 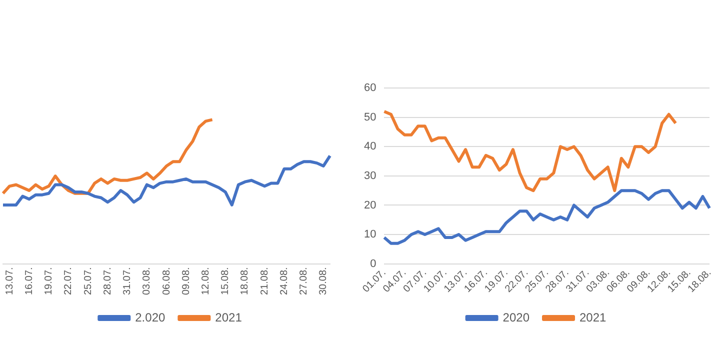 What do you see at coordinates (10, 281) in the screenshot?
I see `x-tick-label: 13.07.` at bounding box center [10, 281].